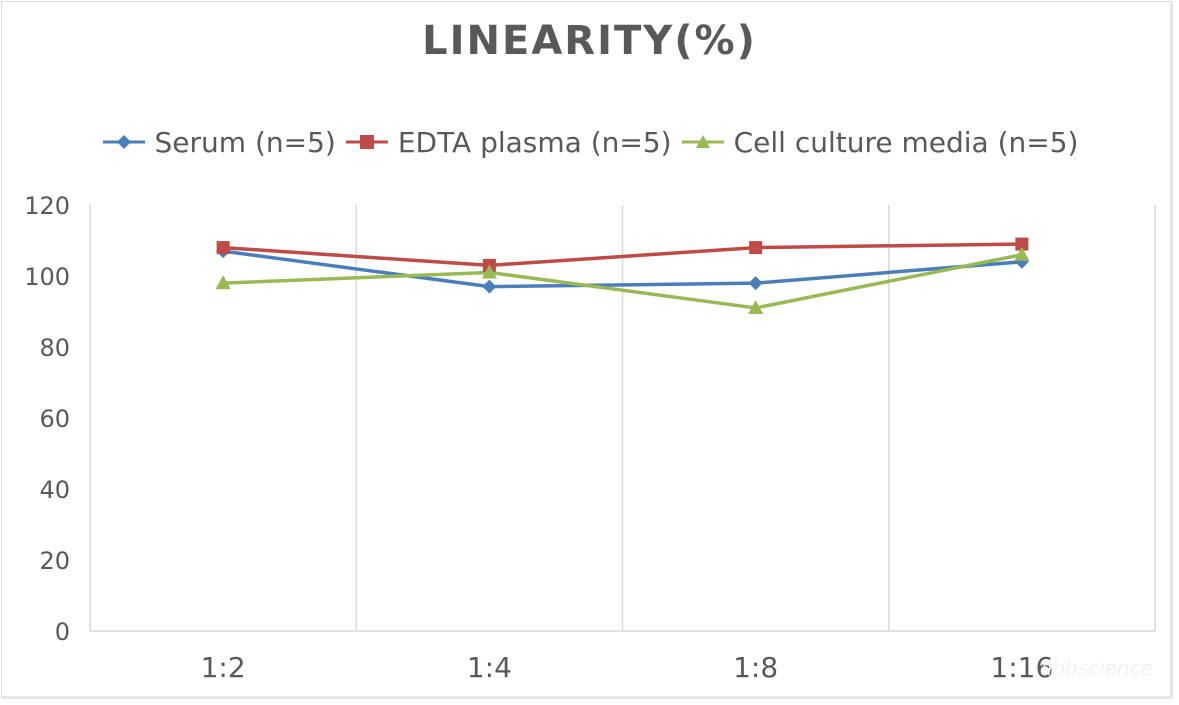 Image resolution: width=1179 pixels, height=705 pixels. What do you see at coordinates (47, 277) in the screenshot?
I see `y-tick-label: 100` at bounding box center [47, 277].